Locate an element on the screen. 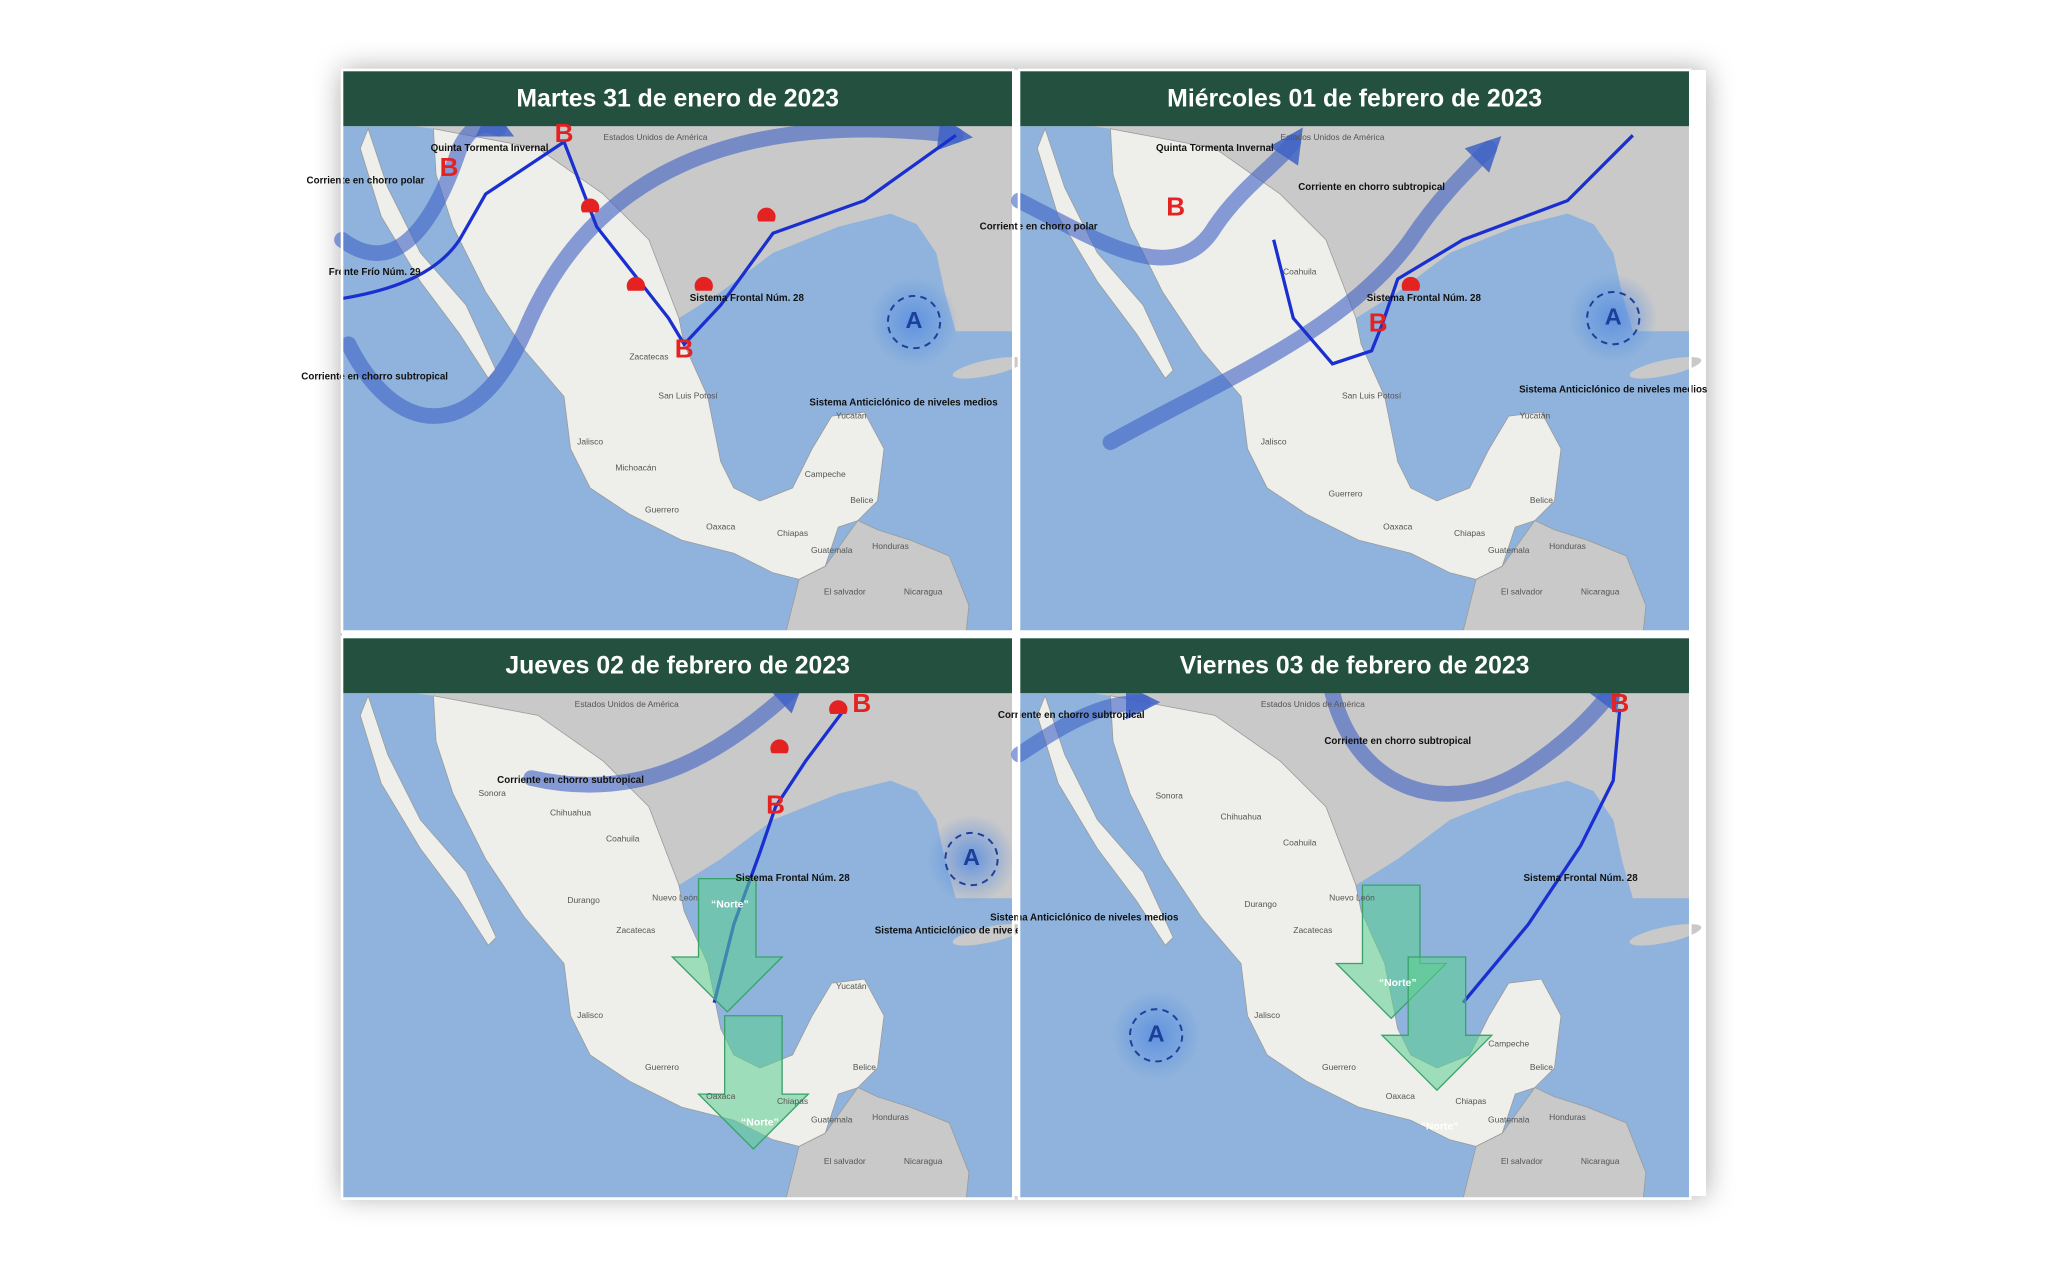 This screenshot has height=1264, width=2048. system-label: Frente Frío Núm. 29 is located at coordinates (375, 272).